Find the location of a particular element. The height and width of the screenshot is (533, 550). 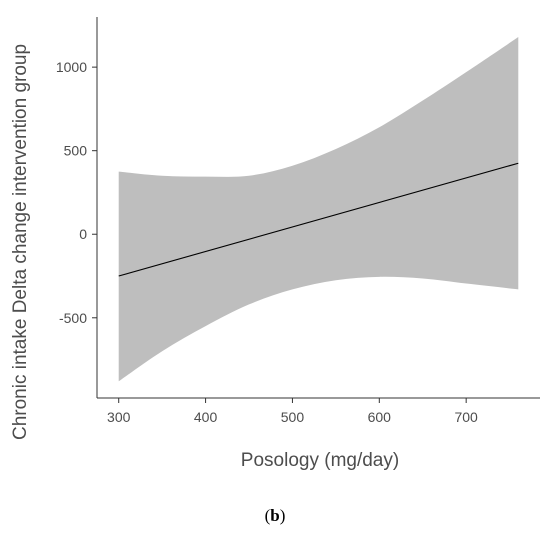

x-axis-title: Posology (mg/day) is located at coordinates (320, 460).